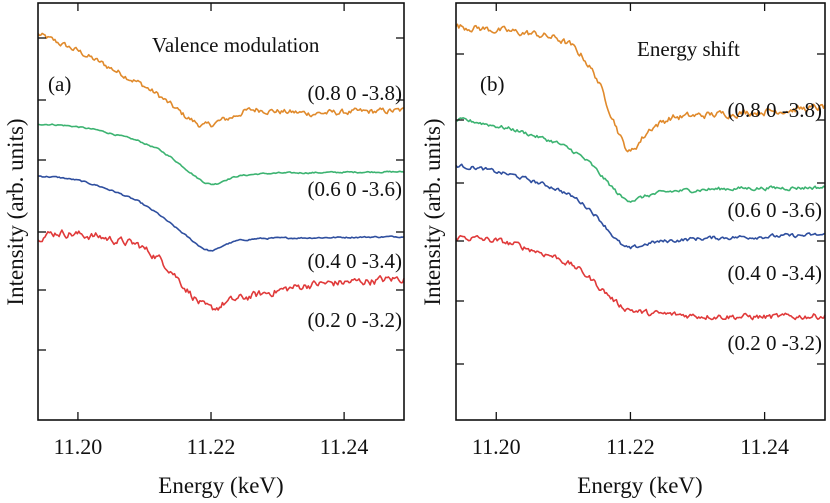  Describe the element at coordinates (355, 320) in the screenshot. I see `series-label-a-3: (0.2 0 -3.2)` at that location.